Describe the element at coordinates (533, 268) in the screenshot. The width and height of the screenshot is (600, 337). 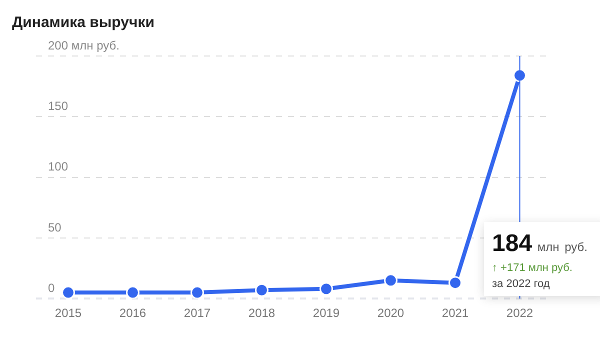
I see `annotation: ↑ +171 млн руб.` at that location.